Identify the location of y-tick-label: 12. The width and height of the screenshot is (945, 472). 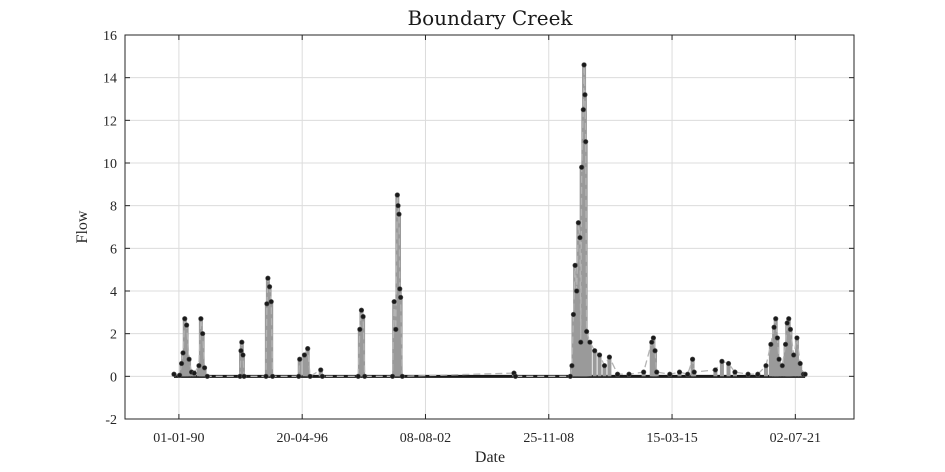
(110, 121).